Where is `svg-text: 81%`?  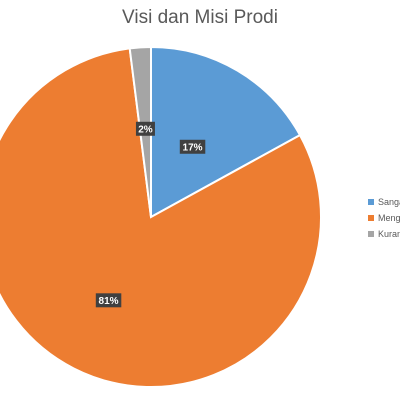 svg-text: 81% is located at coordinates (109, 301).